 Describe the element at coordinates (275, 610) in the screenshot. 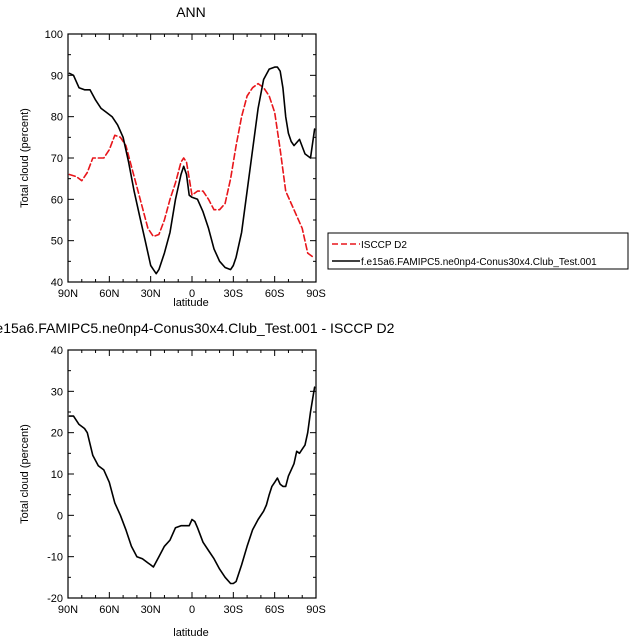

I see `bottom-x-tick-label: 60S` at that location.